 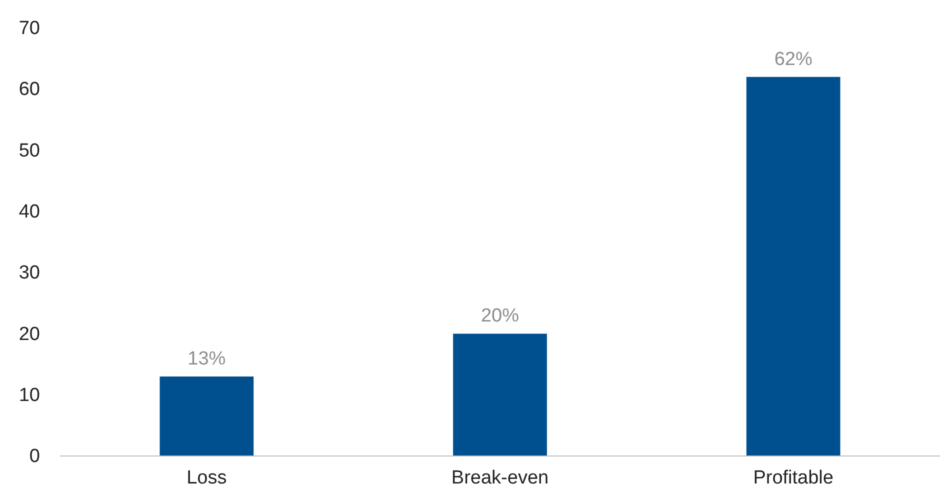 I want to click on y-tick-label: 70, so click(x=29, y=29).